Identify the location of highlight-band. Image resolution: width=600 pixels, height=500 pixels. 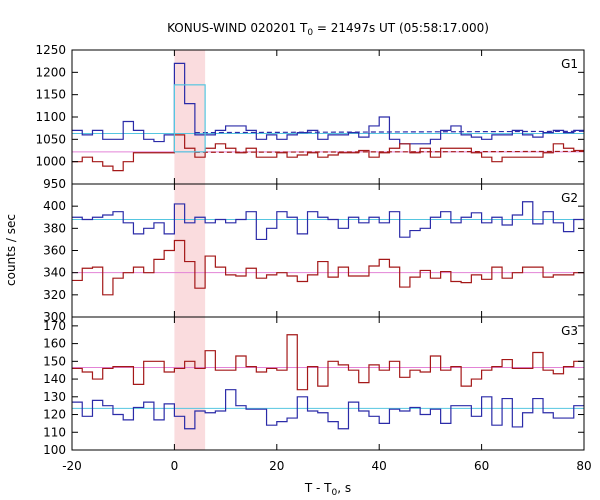
(190, 250).